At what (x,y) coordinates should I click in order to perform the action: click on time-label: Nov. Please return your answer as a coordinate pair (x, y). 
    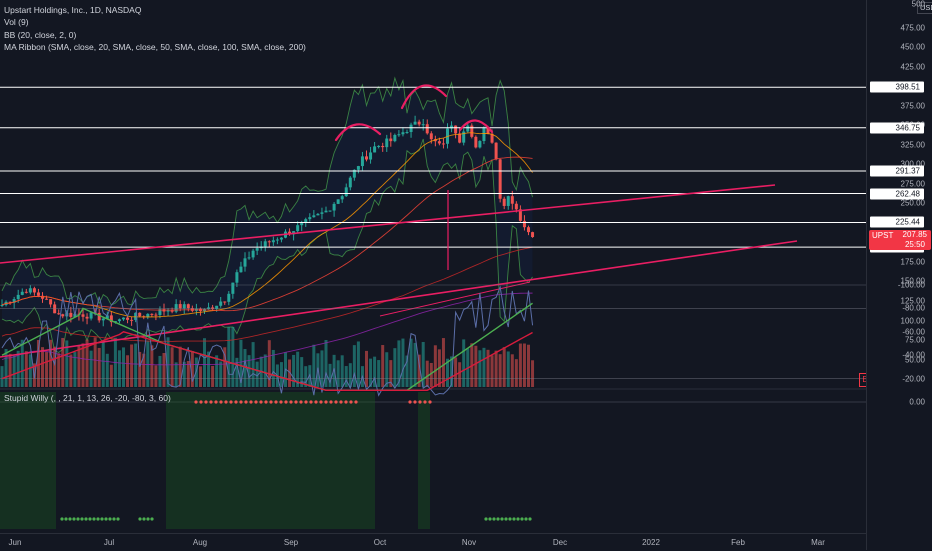
    Looking at the image, I should click on (469, 542).